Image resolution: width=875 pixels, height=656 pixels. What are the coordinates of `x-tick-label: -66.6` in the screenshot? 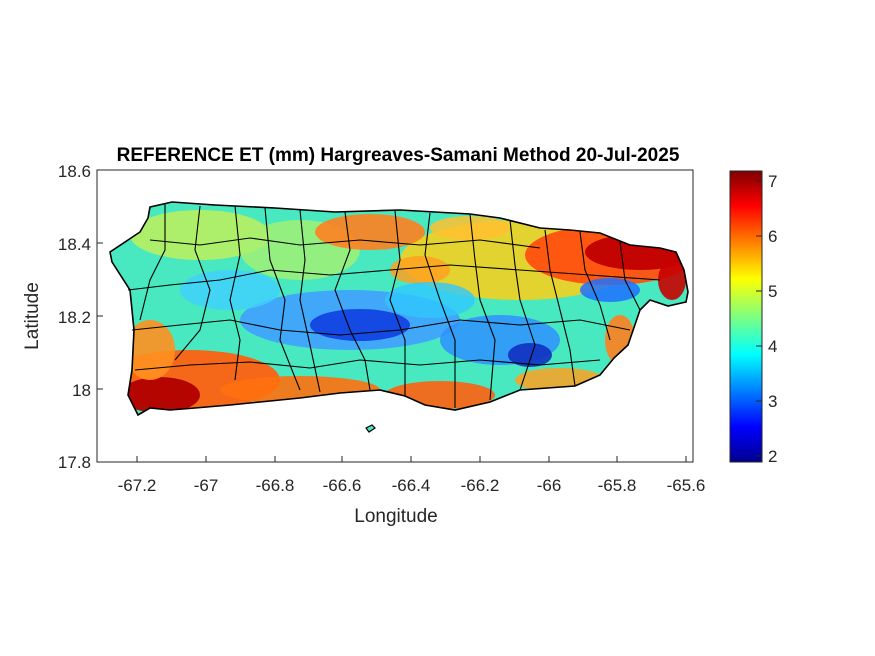 It's located at (342, 485).